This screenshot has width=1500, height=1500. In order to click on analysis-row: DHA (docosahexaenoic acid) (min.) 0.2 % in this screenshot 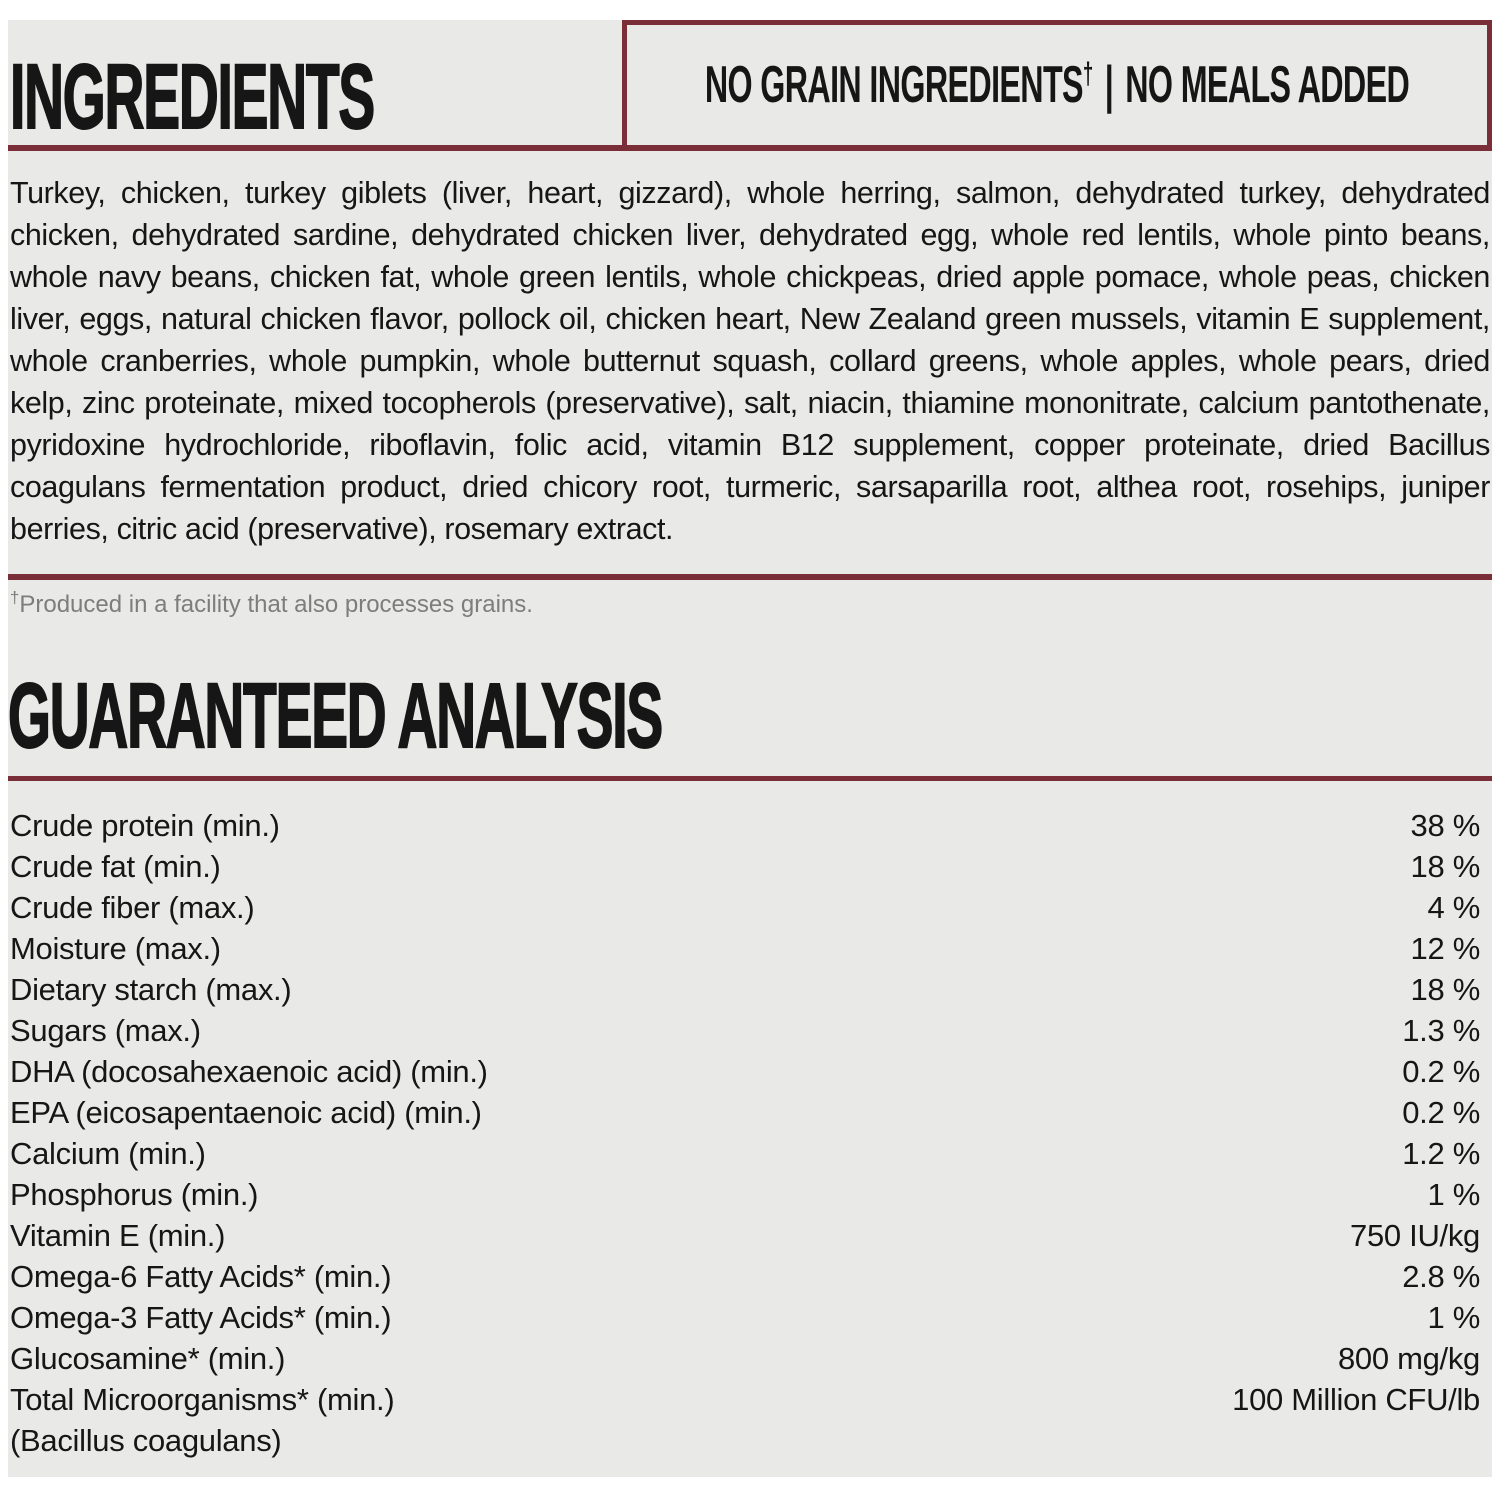, I will do `click(745, 1071)`.